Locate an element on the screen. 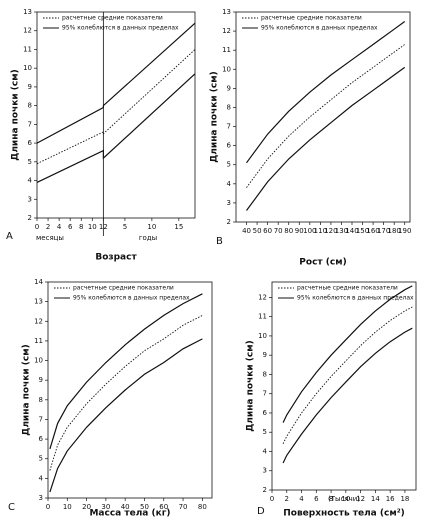 The height and width of the screenshot is (523, 424). annotation: (Тысячи) is located at coordinates (344, 499).